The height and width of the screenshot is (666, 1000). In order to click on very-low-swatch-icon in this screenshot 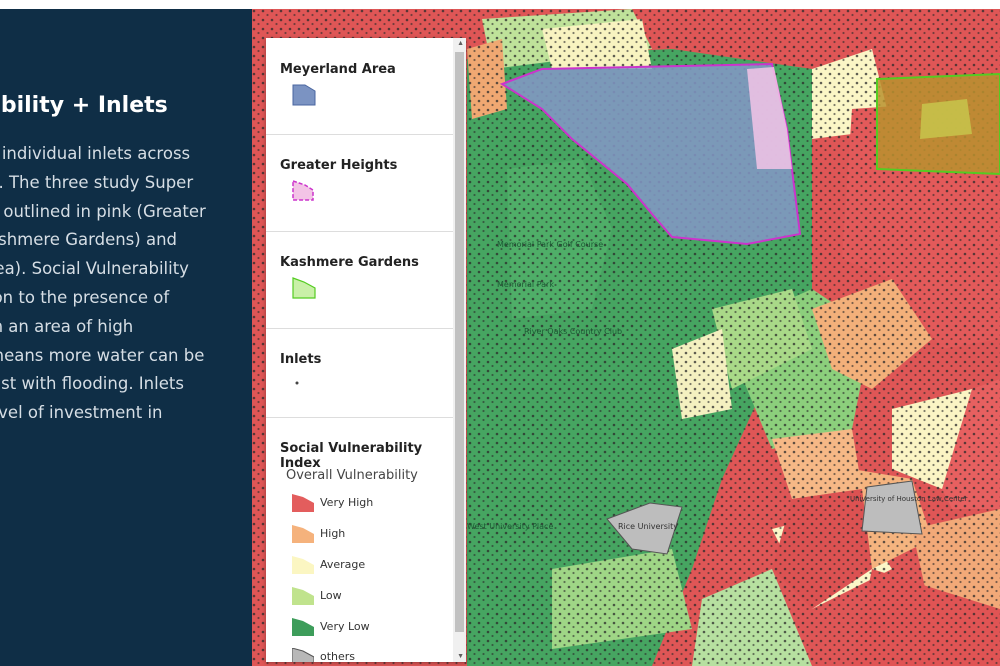, I will do `click(303, 627)`.